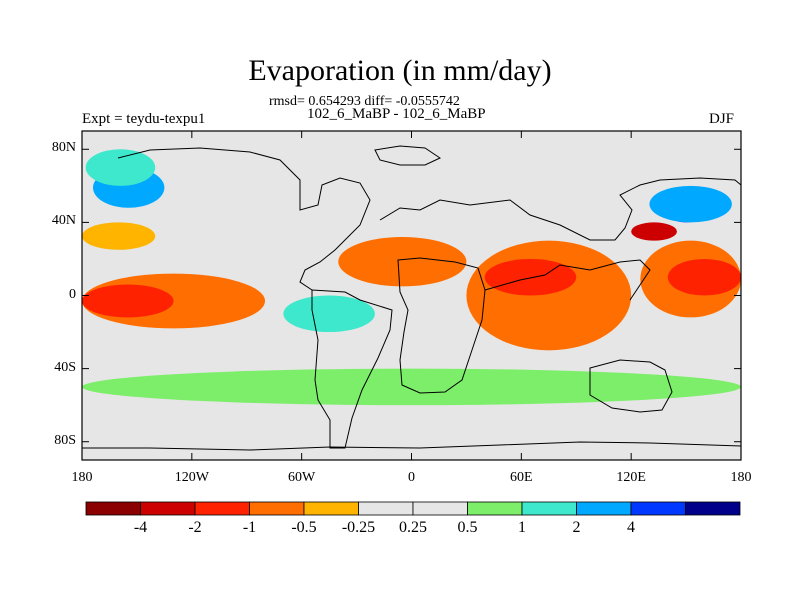 This screenshot has height=600, width=800. I want to click on lat-label: 40S, so click(65, 367).